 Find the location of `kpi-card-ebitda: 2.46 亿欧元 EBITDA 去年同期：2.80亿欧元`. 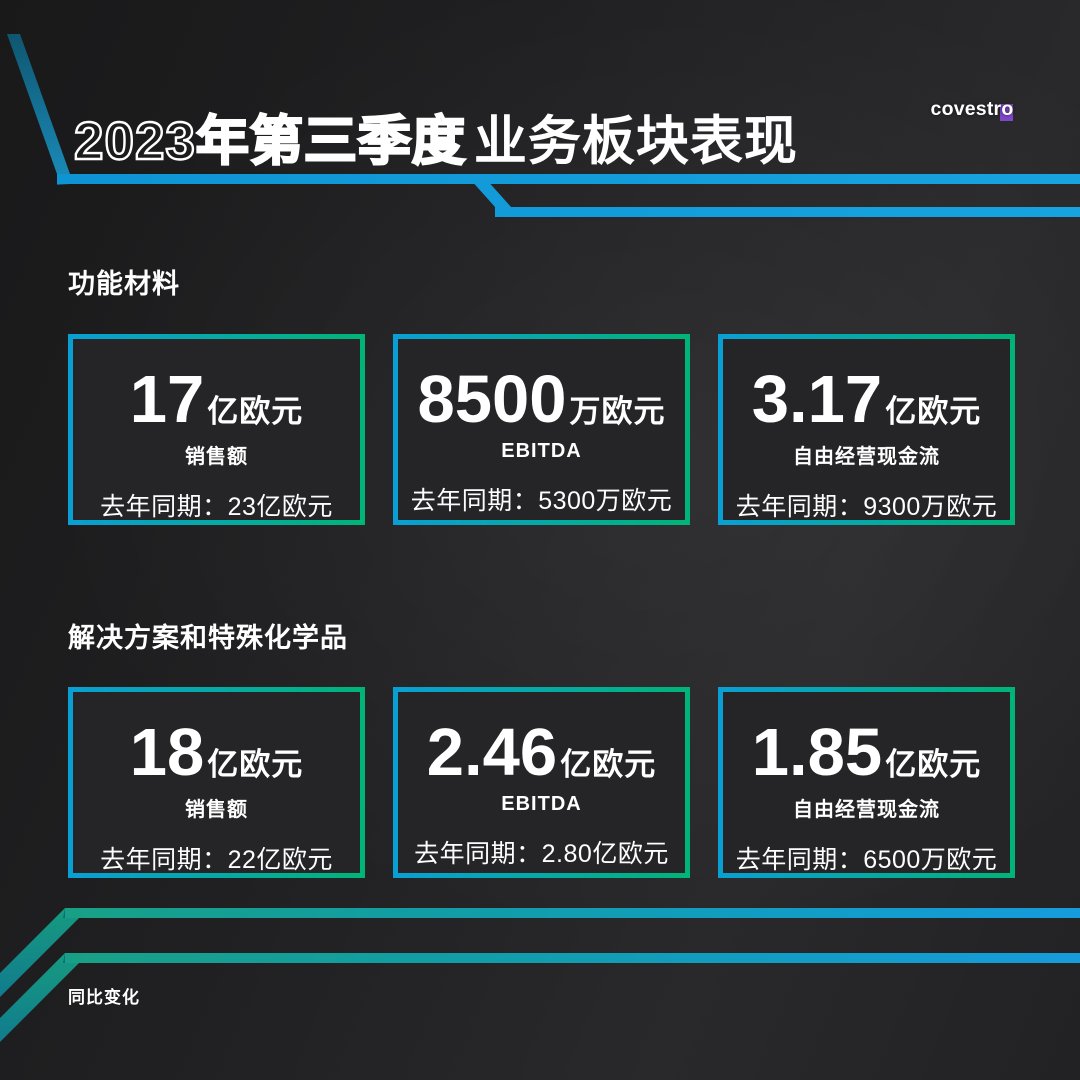

kpi-card-ebitda: 2.46 亿欧元 EBITDA 去年同期：2.80亿欧元 is located at coordinates (541, 782).